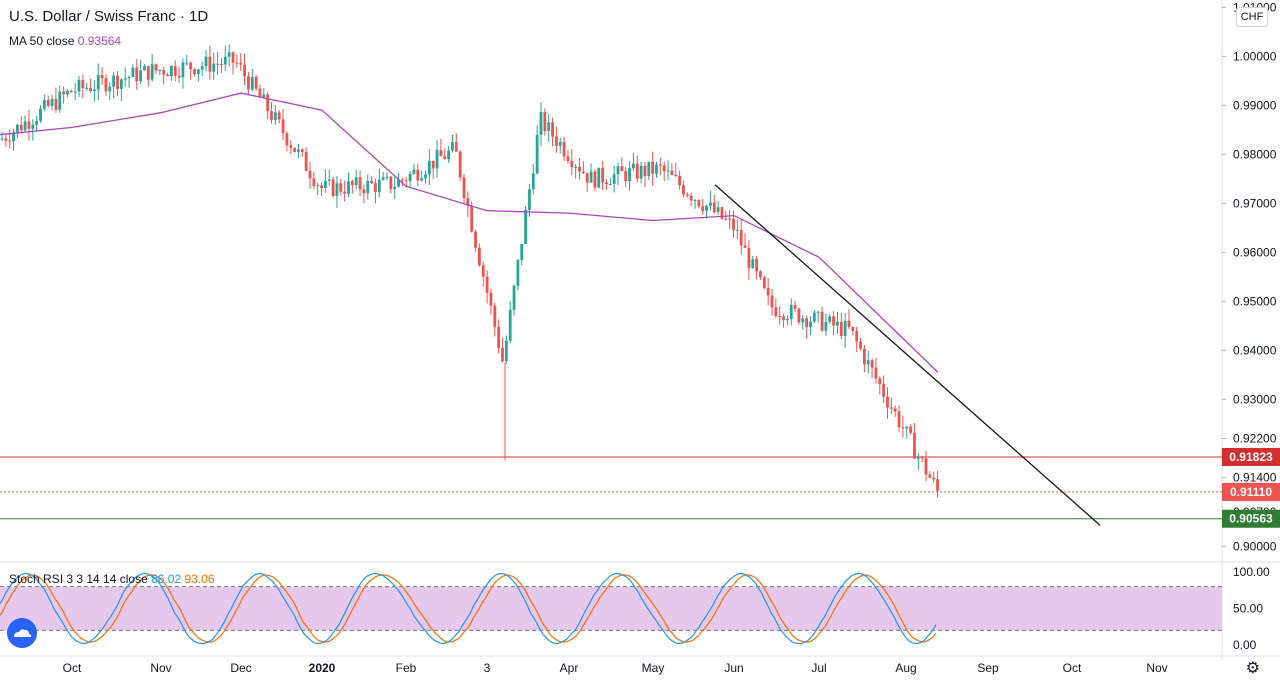 The height and width of the screenshot is (680, 1280). What do you see at coordinates (1251, 492) in the screenshot?
I see `price-label: 0.91110` at bounding box center [1251, 492].